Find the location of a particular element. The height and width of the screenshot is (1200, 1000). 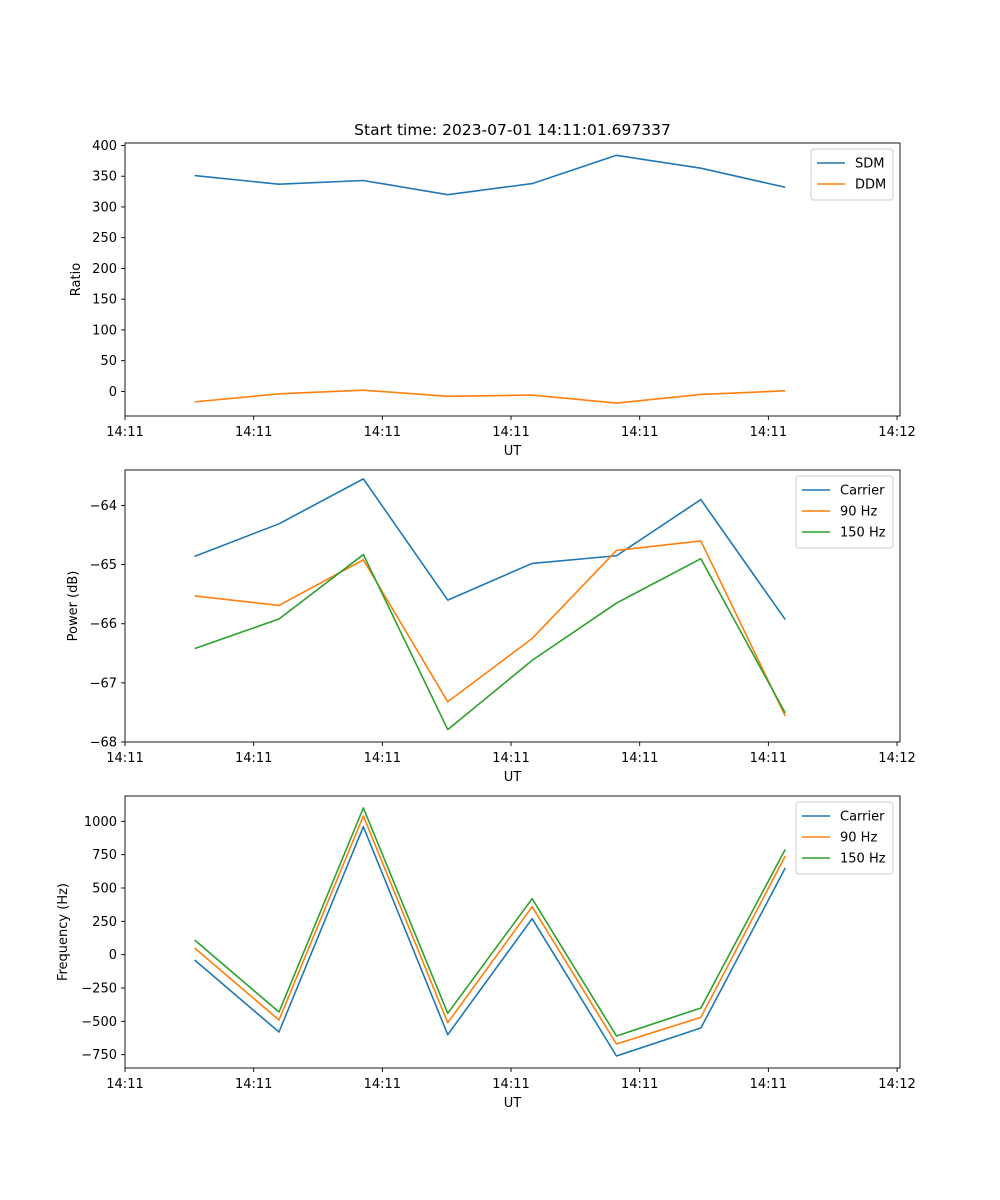

ratio-series-line-ddm is located at coordinates (490, 396).